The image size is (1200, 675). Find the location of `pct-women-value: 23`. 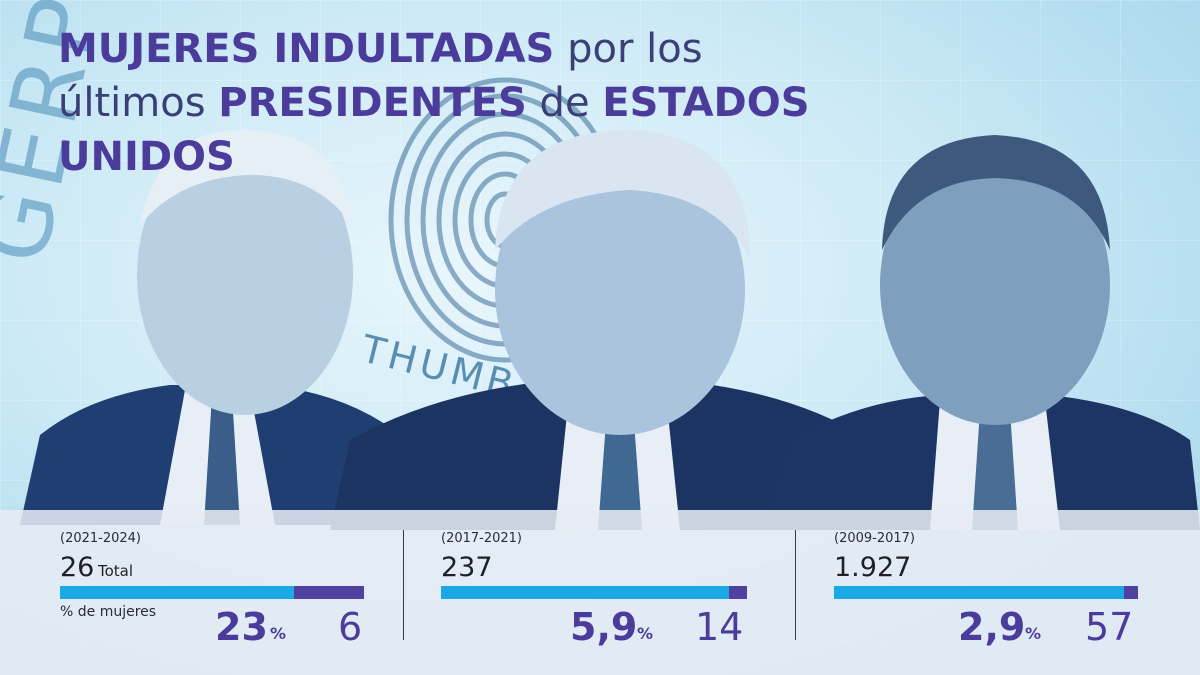

pct-women-value: 23 is located at coordinates (241, 627).